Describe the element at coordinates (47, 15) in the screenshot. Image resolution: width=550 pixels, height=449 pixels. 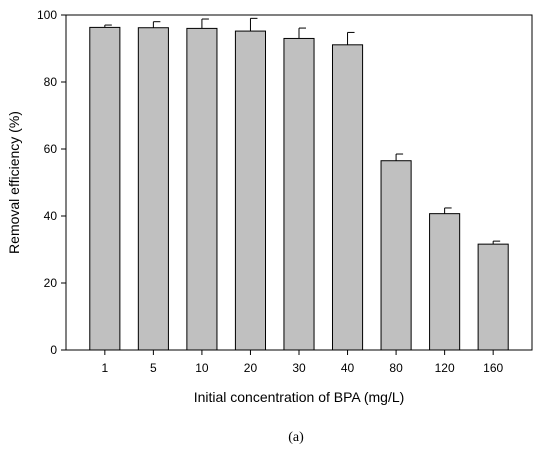
I see `y-tick-label: 100` at that location.